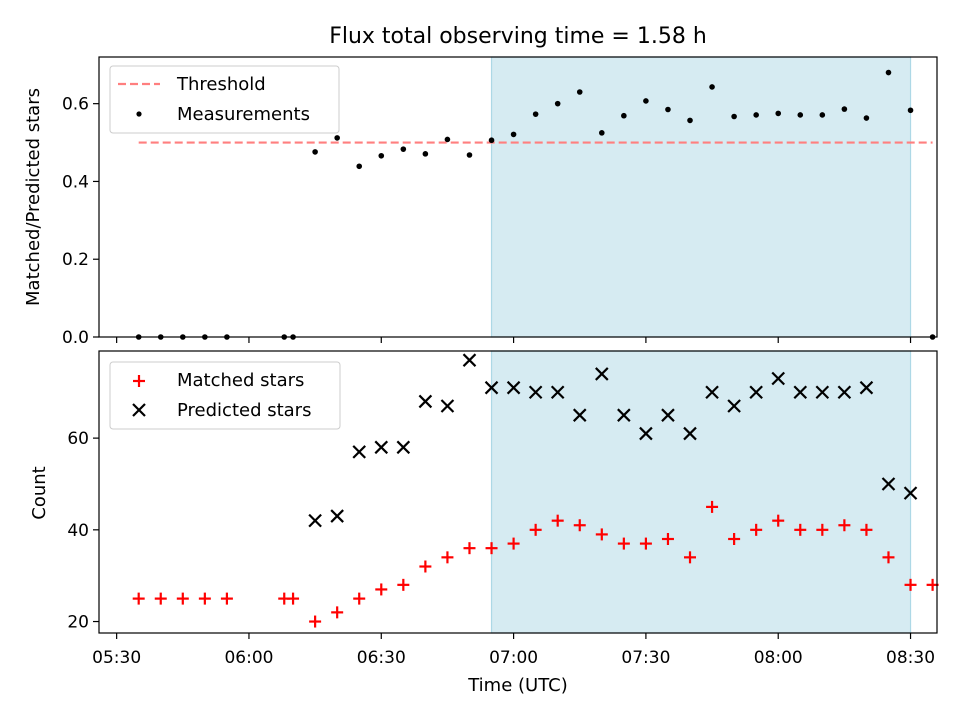  Describe the element at coordinates (513, 658) in the screenshot. I see `x-tick-label: 07:00` at that location.